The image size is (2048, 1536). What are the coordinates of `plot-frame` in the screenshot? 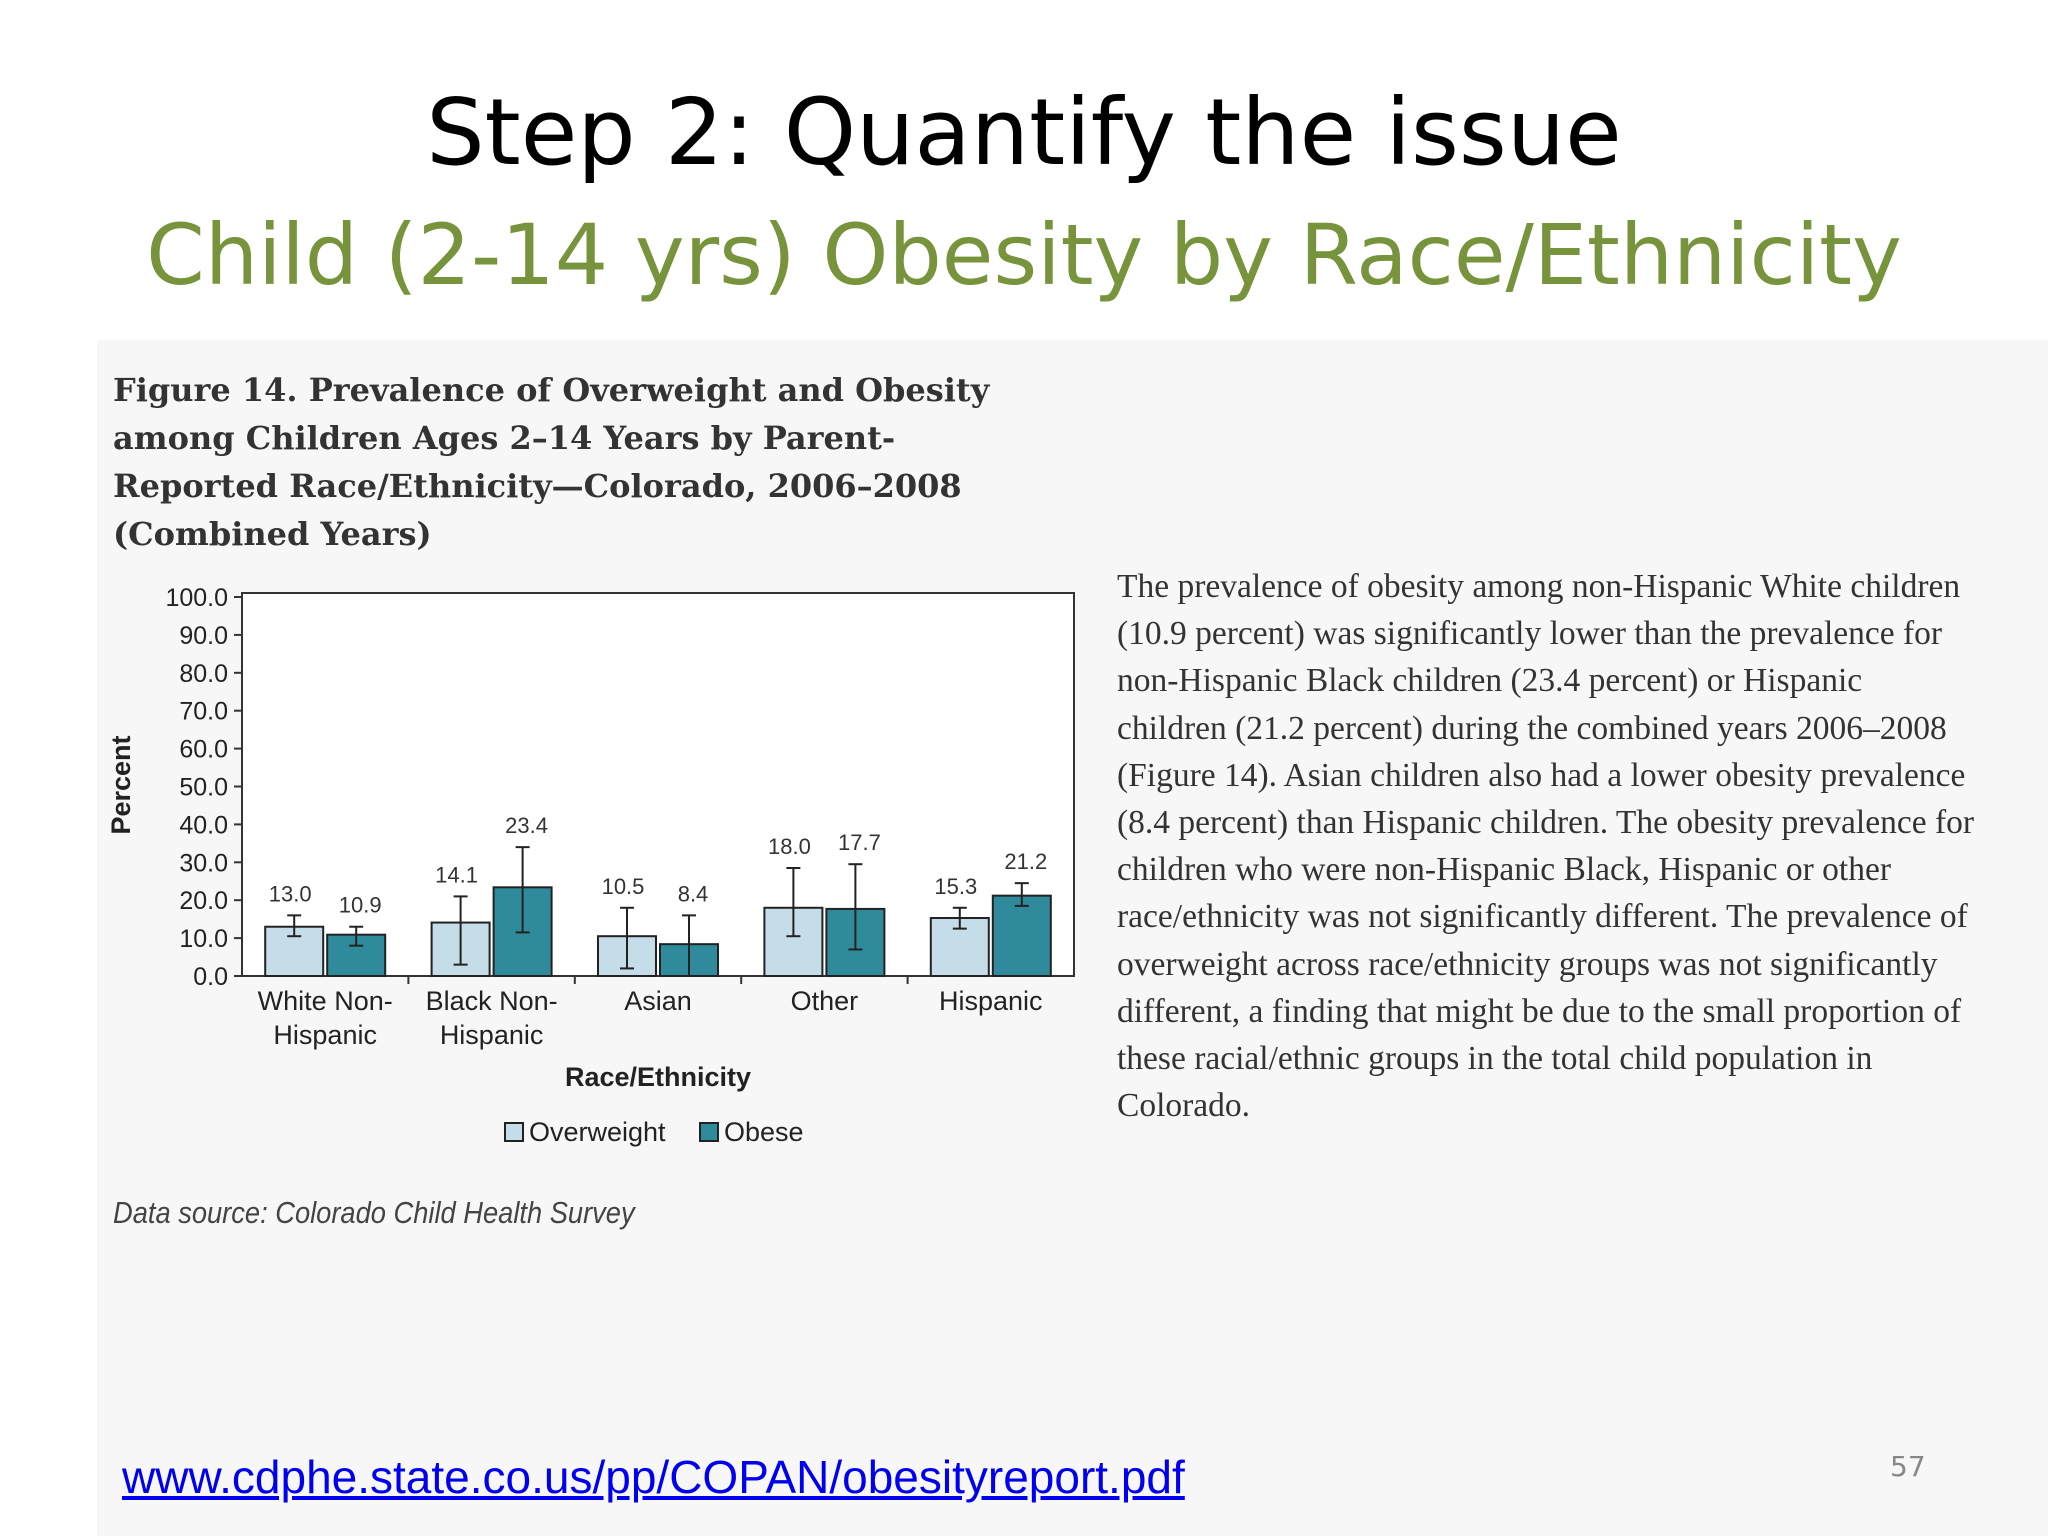 It's located at (658, 784).